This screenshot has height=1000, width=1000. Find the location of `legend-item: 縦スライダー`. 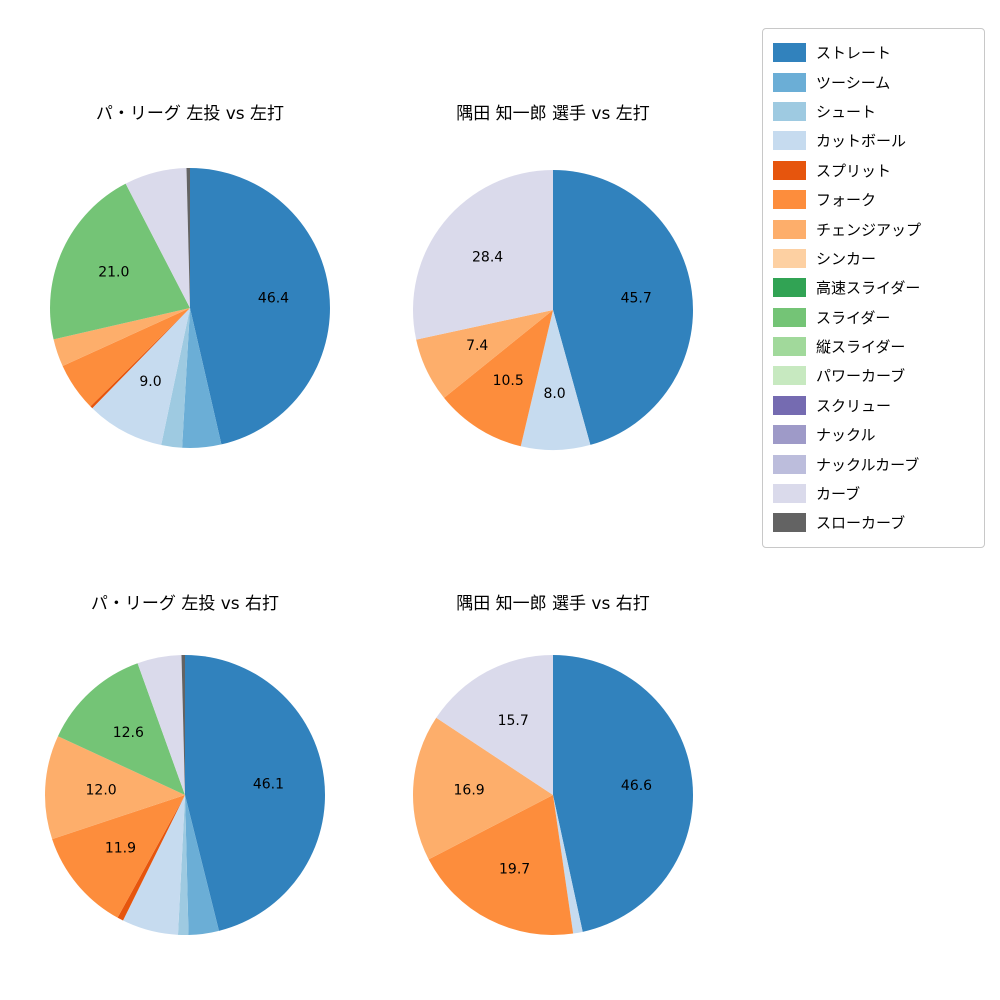

legend-item: 縦スライダー is located at coordinates (873, 346).